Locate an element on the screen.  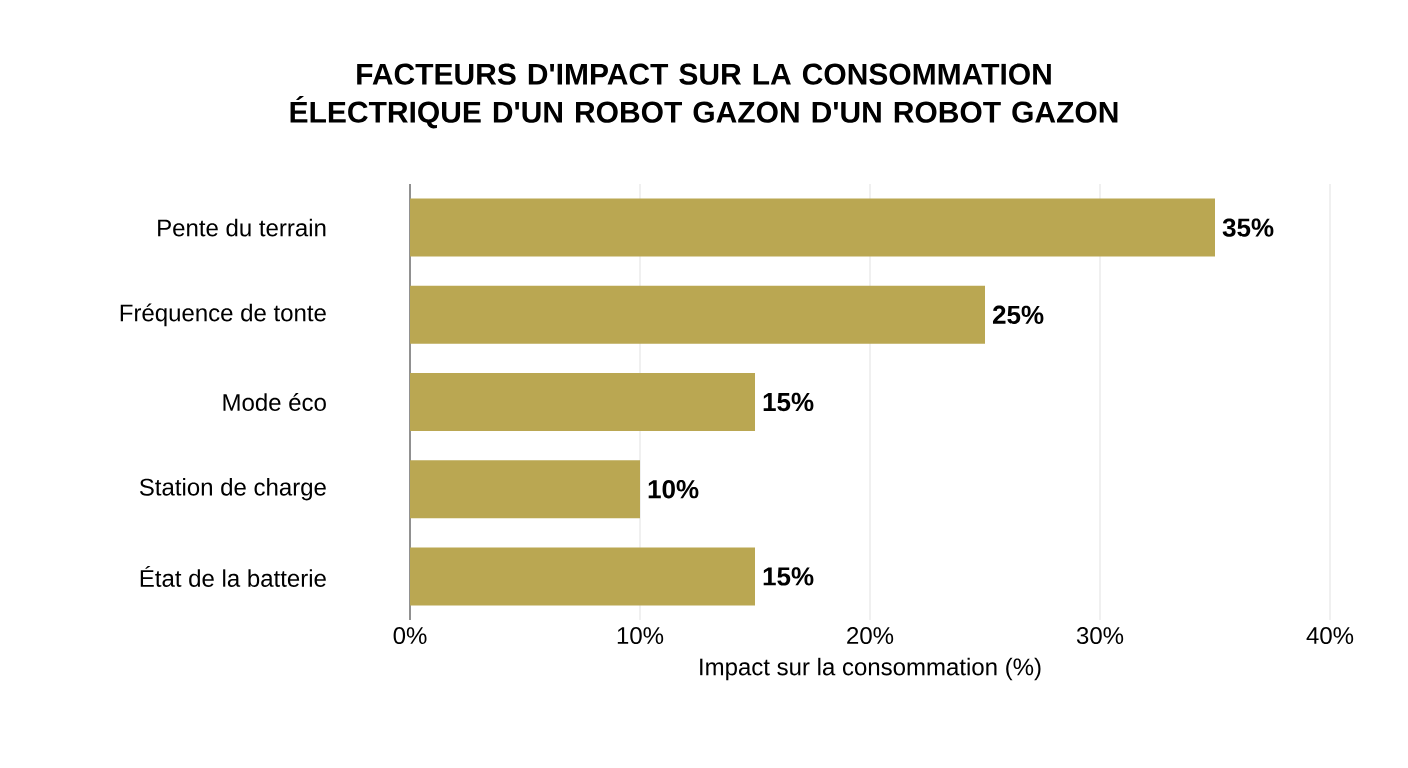
chart-title: FACTEURS D'IMPACT SUR LA CONSOMMATION ÉLECTRIQUE D'UN ROBOT GAZON D'UN ROBOT GAZON is located at coordinates (704, 96).